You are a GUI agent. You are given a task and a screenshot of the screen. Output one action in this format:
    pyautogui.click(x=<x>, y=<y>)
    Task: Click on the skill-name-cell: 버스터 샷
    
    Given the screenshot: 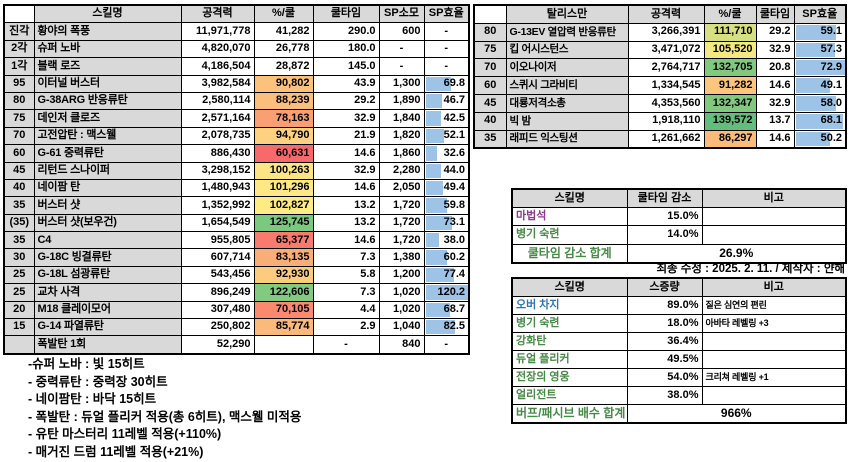 What is the action you would take?
    pyautogui.click(x=107, y=205)
    